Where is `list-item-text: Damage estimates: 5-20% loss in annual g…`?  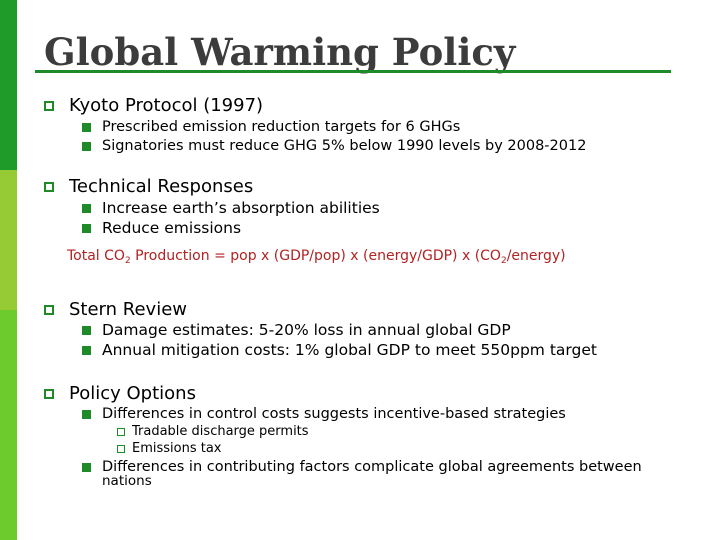
list-item-text: Damage estimates: 5-20% loss in annual g… is located at coordinates (306, 330).